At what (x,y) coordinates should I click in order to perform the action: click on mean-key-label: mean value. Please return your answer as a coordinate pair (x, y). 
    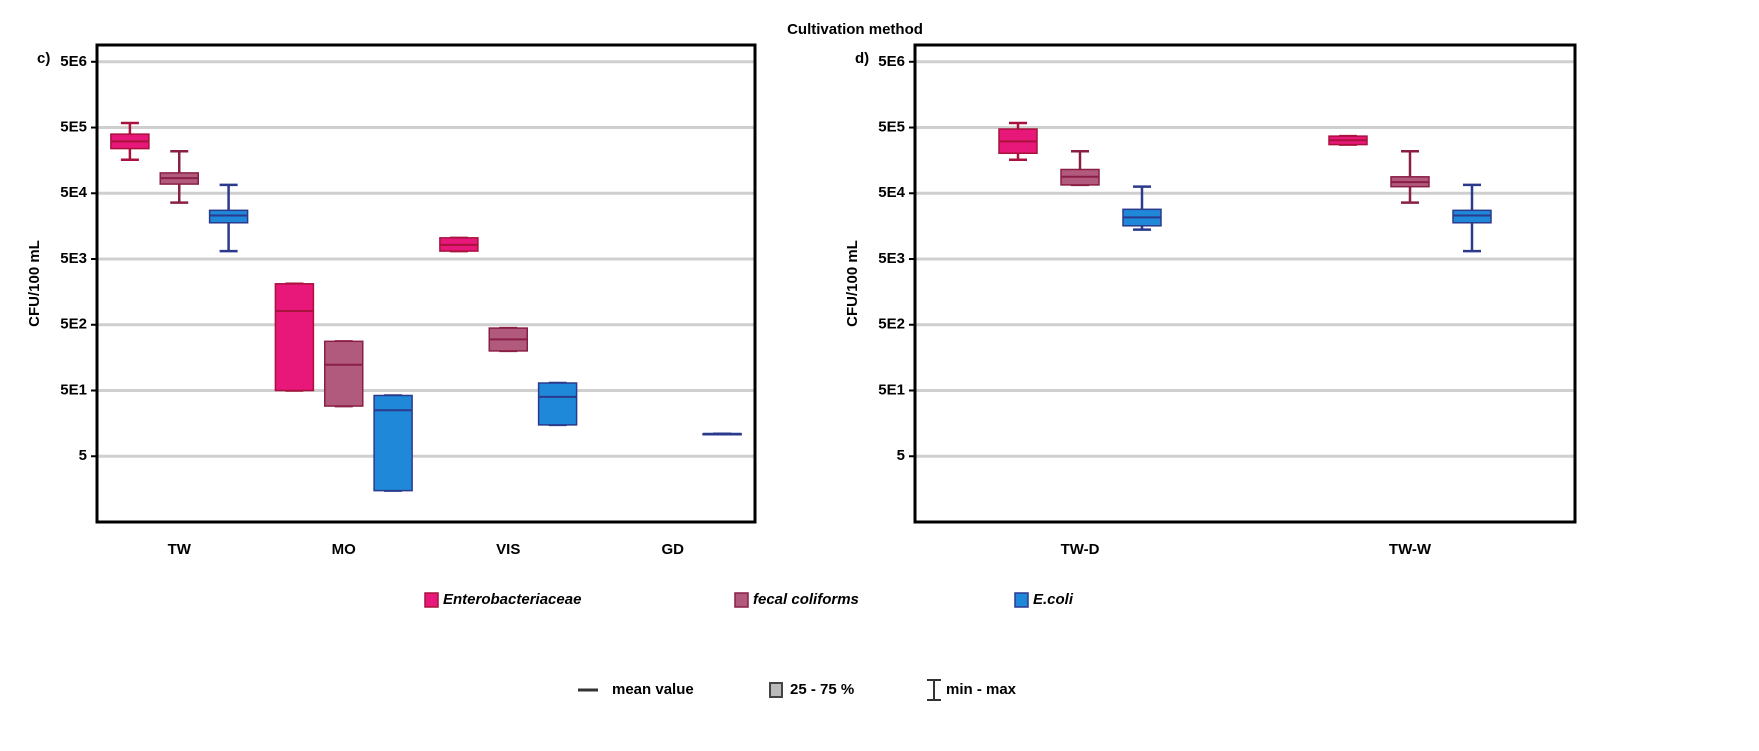
    Looking at the image, I should click on (653, 689).